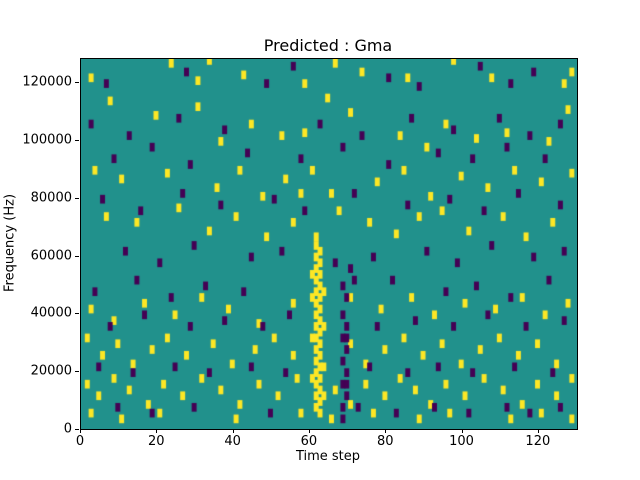 Image resolution: width=640 pixels, height=480 pixels. What do you see at coordinates (47, 140) in the screenshot?
I see `y-tick-label: 100000` at bounding box center [47, 140].